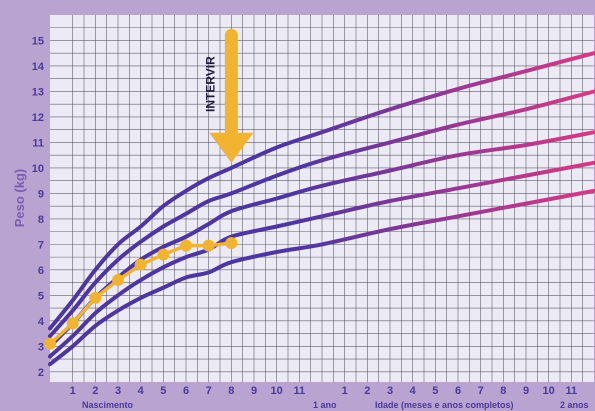 Image resolution: width=595 pixels, height=411 pixels. I want to click on y-tick-label: 12, so click(38, 118).